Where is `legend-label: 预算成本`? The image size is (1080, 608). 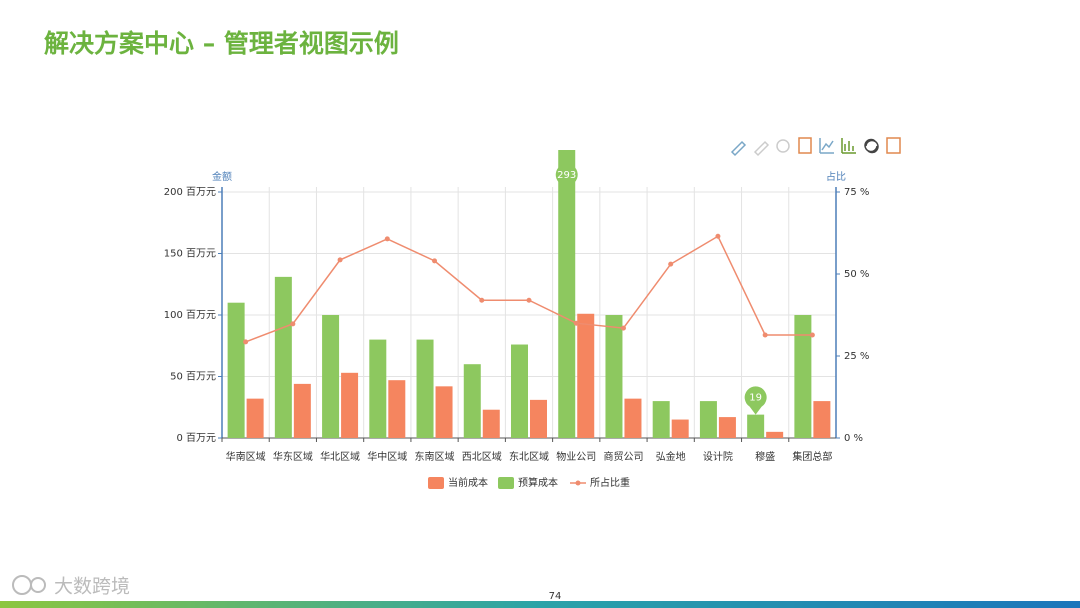
legend-label: 预算成本 is located at coordinates (538, 482).